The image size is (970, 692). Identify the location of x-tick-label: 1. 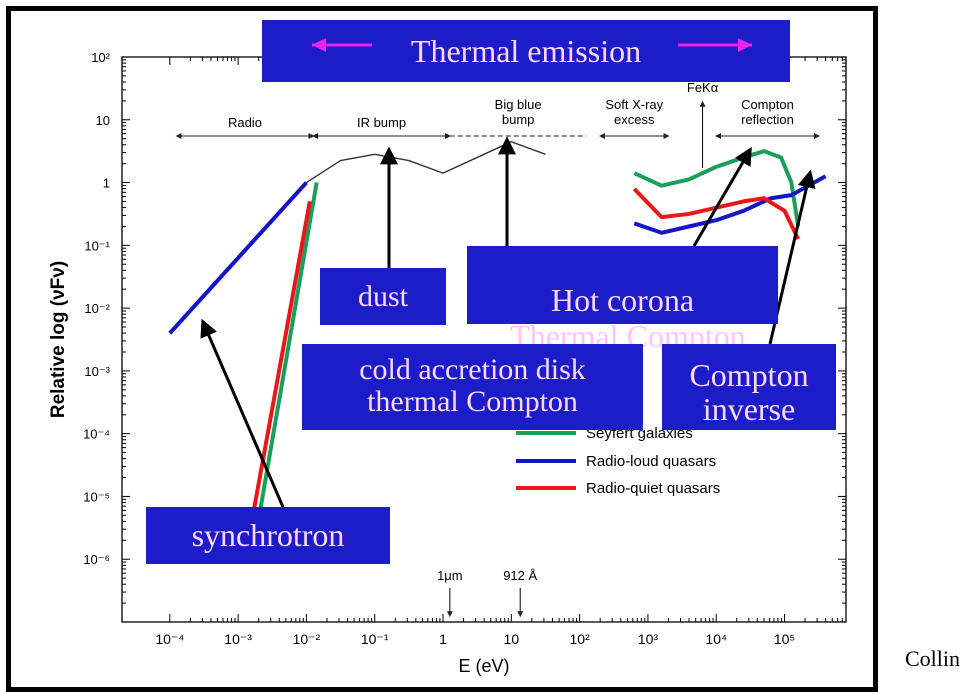
(443, 639).